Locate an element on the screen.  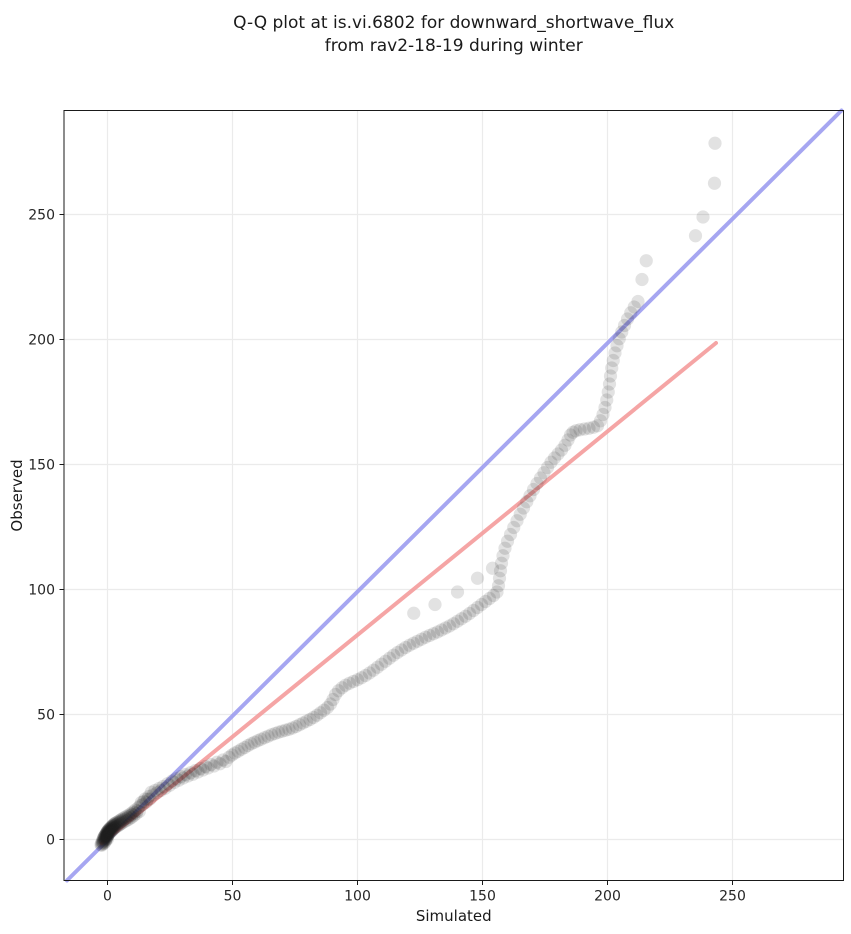
x-tick-label: 150 is located at coordinates (482, 897).